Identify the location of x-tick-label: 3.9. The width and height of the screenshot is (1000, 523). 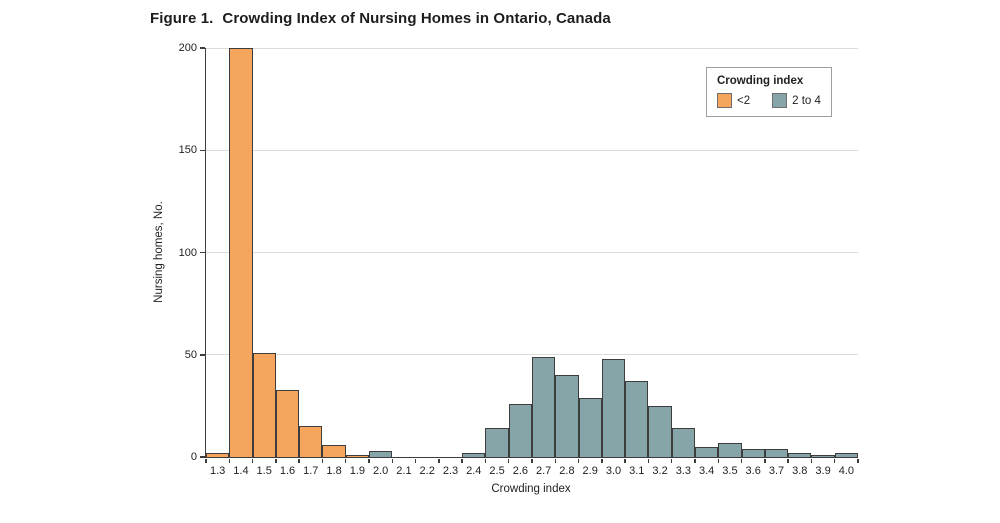
(823, 471).